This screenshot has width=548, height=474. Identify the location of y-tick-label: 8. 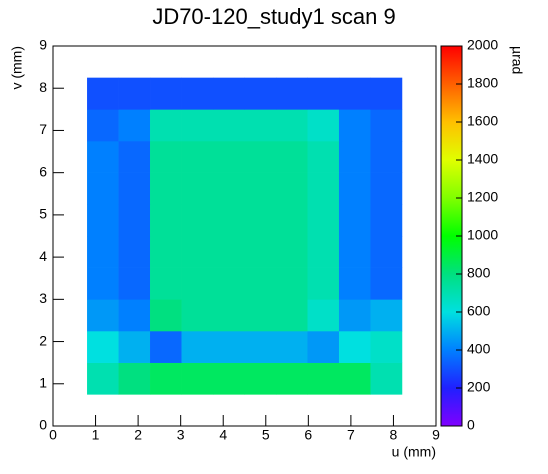
(43, 87).